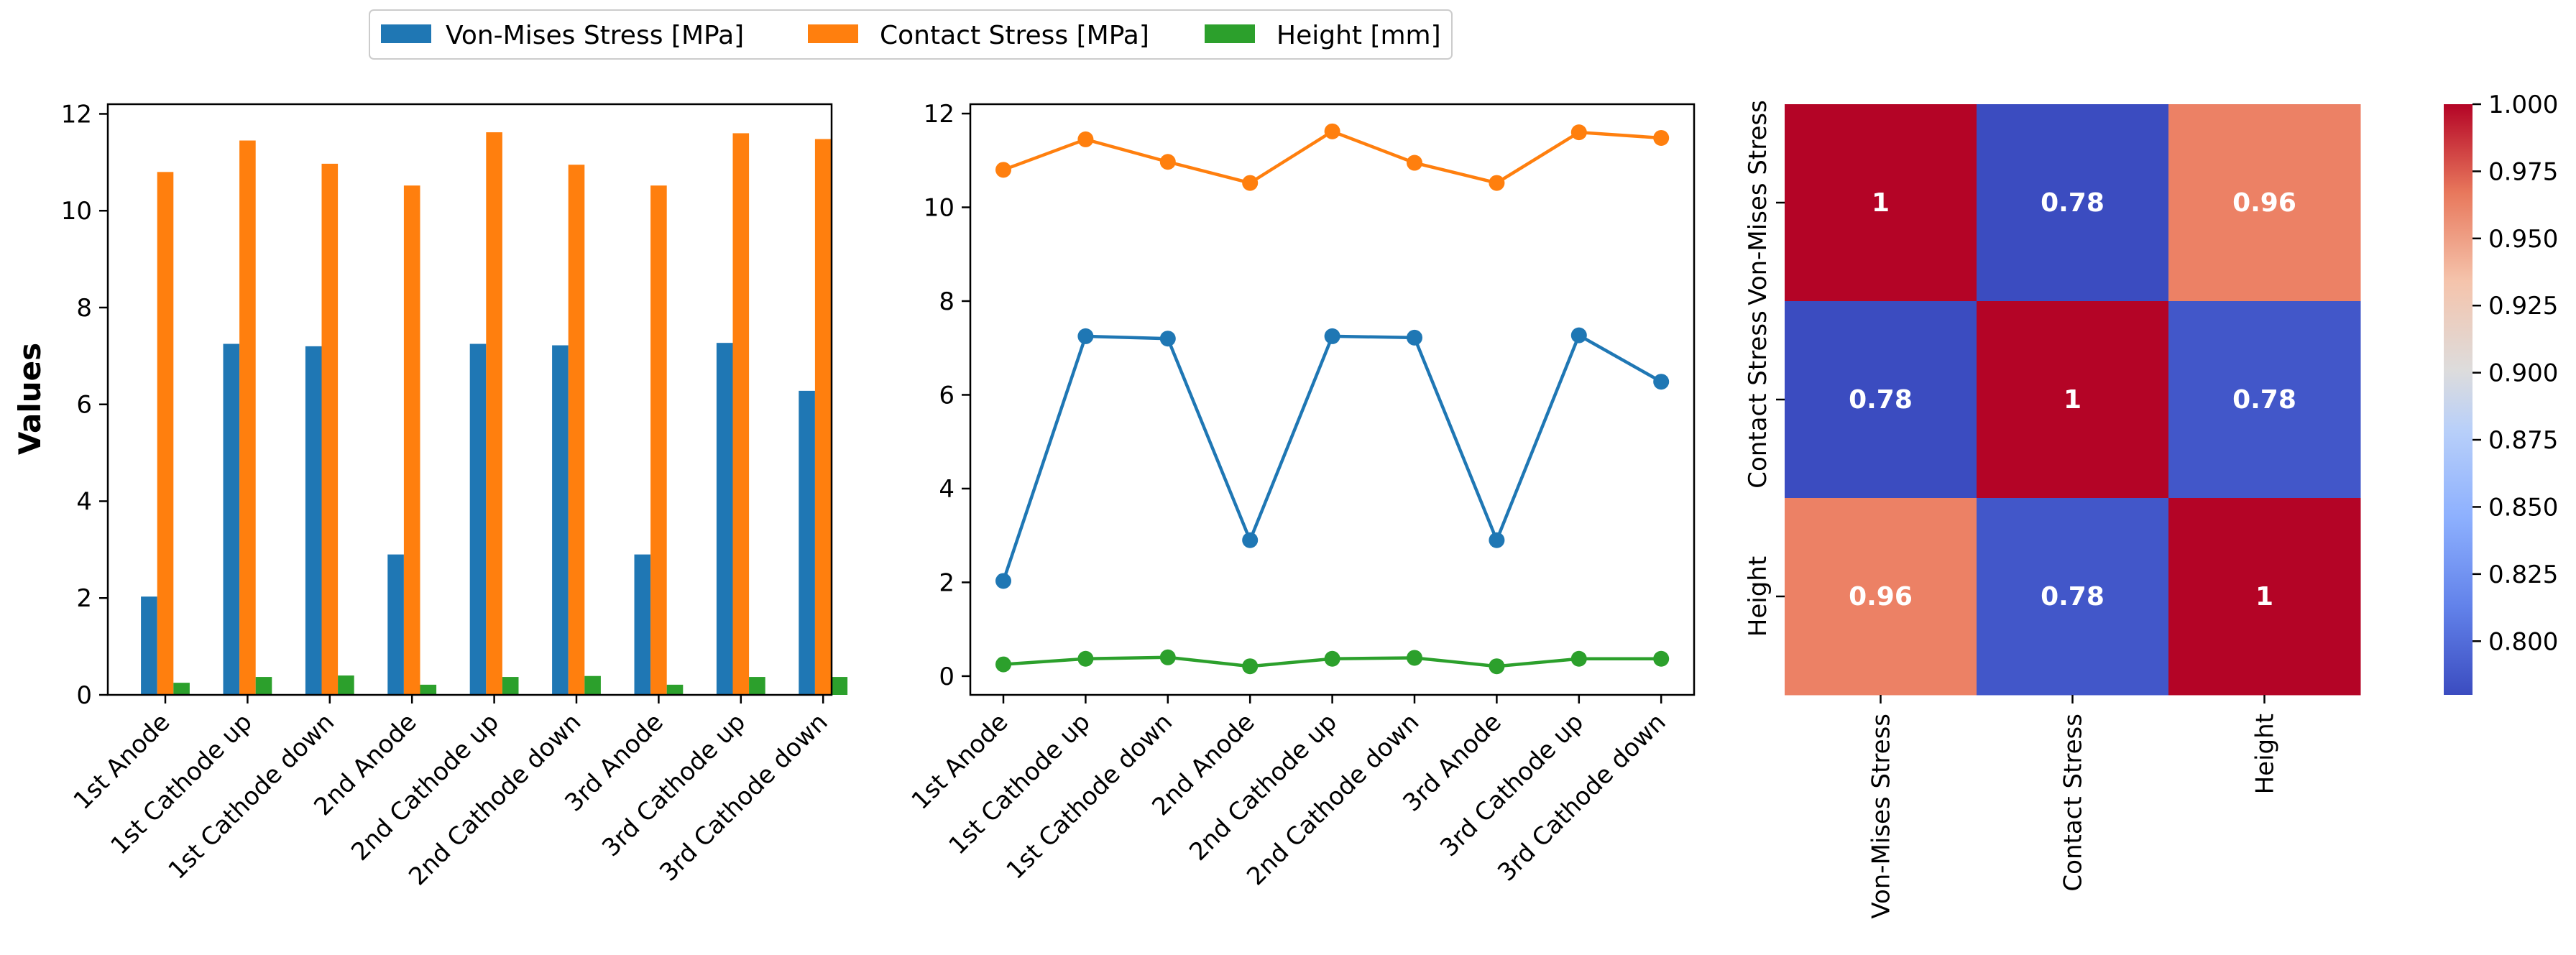 The height and width of the screenshot is (955, 2576). What do you see at coordinates (2523, 171) in the screenshot?
I see `colorbar-tick-label: 0.975` at bounding box center [2523, 171].